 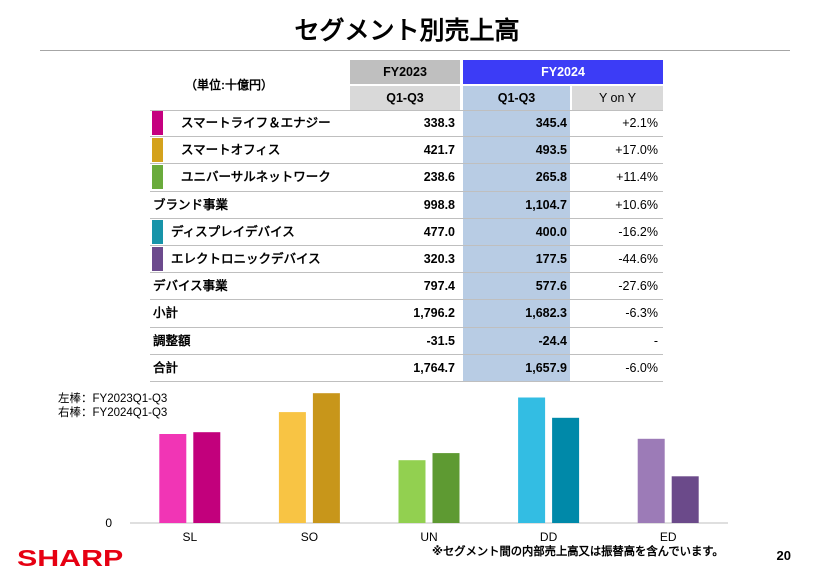 I want to click on fy2024-value: 265.8, so click(x=551, y=177).